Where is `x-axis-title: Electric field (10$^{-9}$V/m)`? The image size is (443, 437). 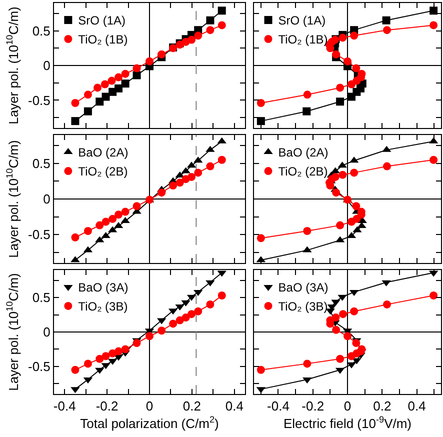 x-axis-title: Electric field (10$^{-9}$V/m) is located at coordinates (347, 423).